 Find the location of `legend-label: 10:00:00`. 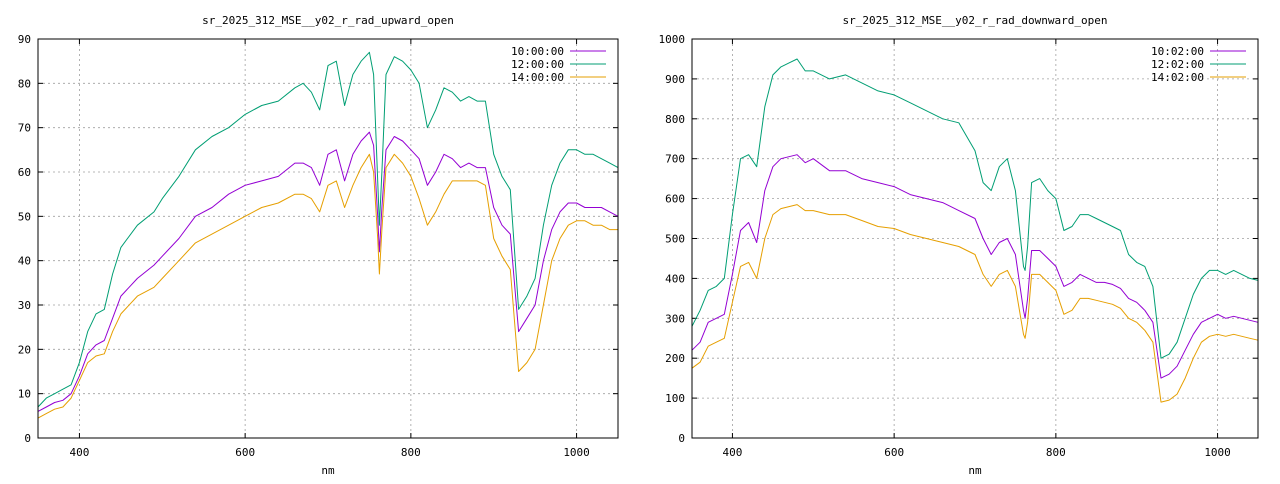

legend-label: 10:00:00 is located at coordinates (537, 51).